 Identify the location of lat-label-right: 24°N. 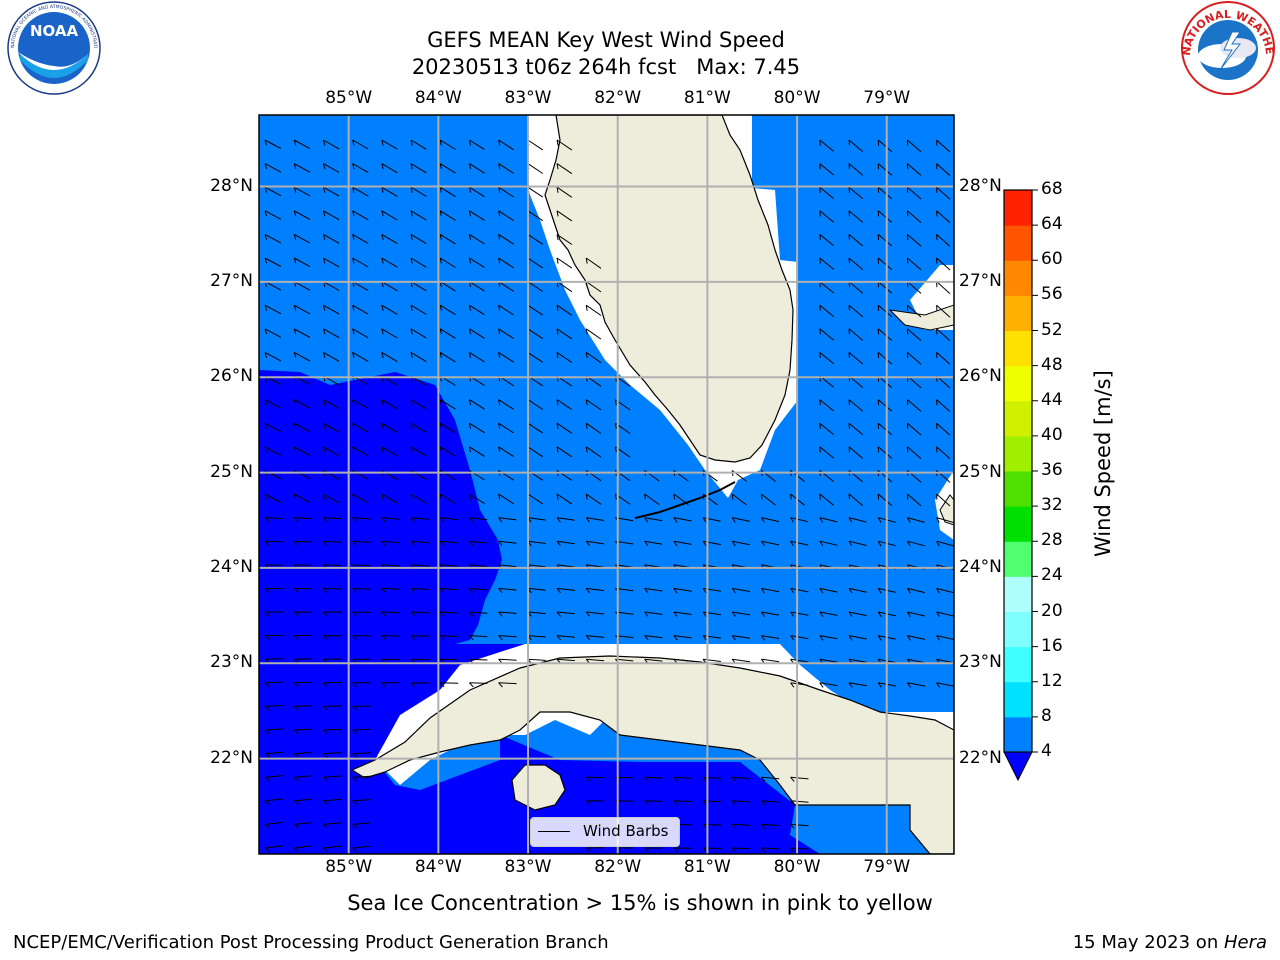
(980, 566).